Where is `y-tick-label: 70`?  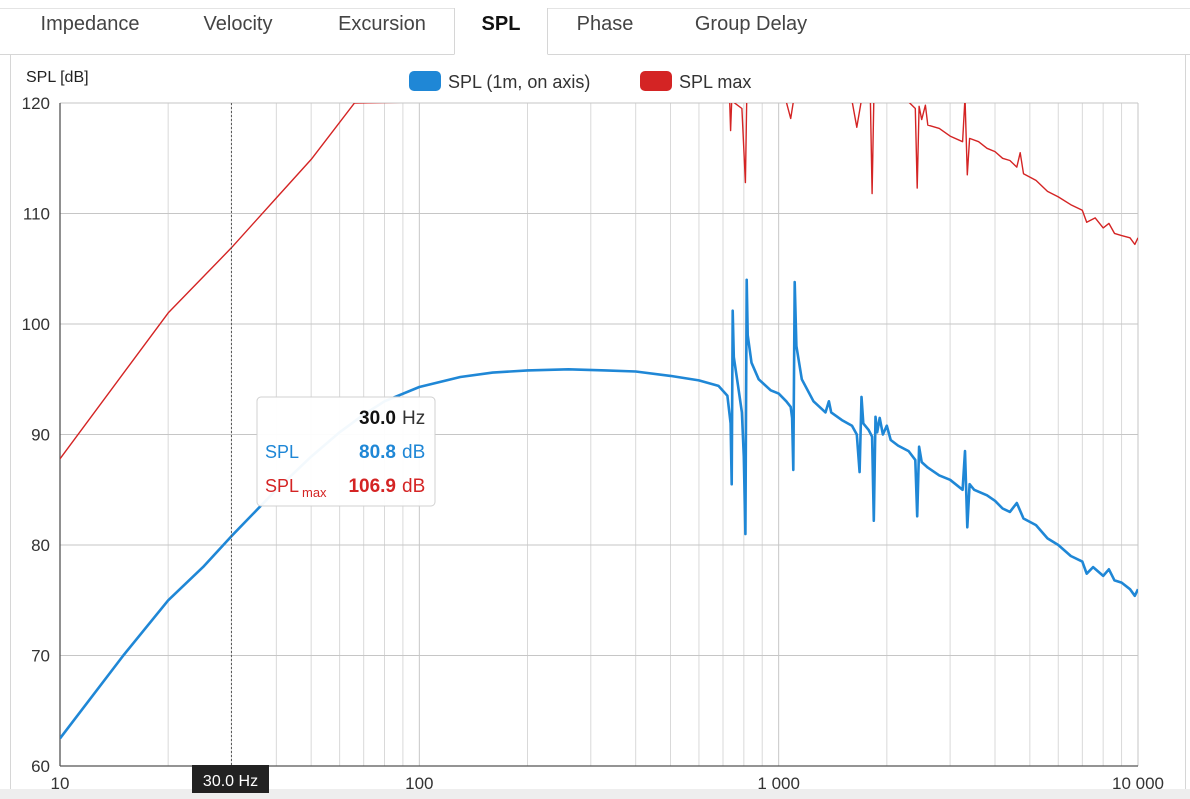
y-tick-label: 70 is located at coordinates (40, 656).